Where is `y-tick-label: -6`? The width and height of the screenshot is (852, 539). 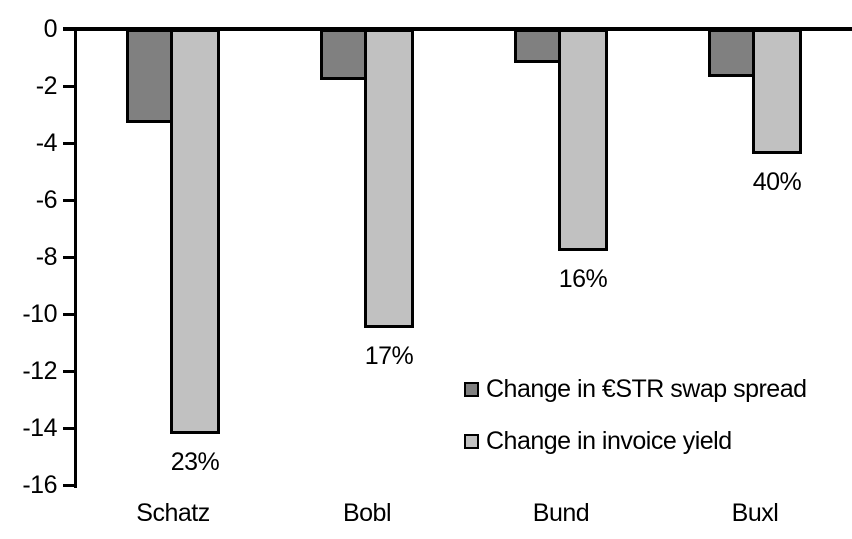
y-tick-label: -6 is located at coordinates (46, 200).